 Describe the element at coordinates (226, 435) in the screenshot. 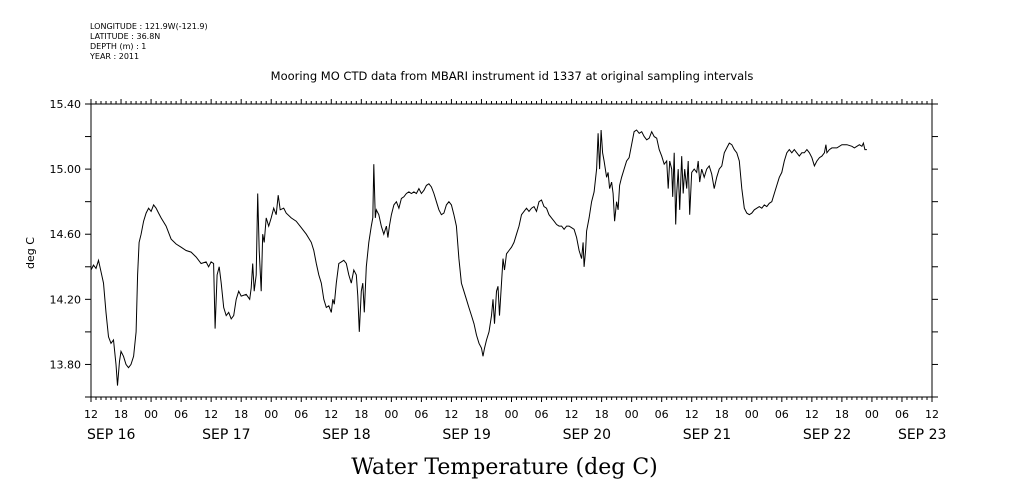

I see `date-label: SEP 17` at that location.